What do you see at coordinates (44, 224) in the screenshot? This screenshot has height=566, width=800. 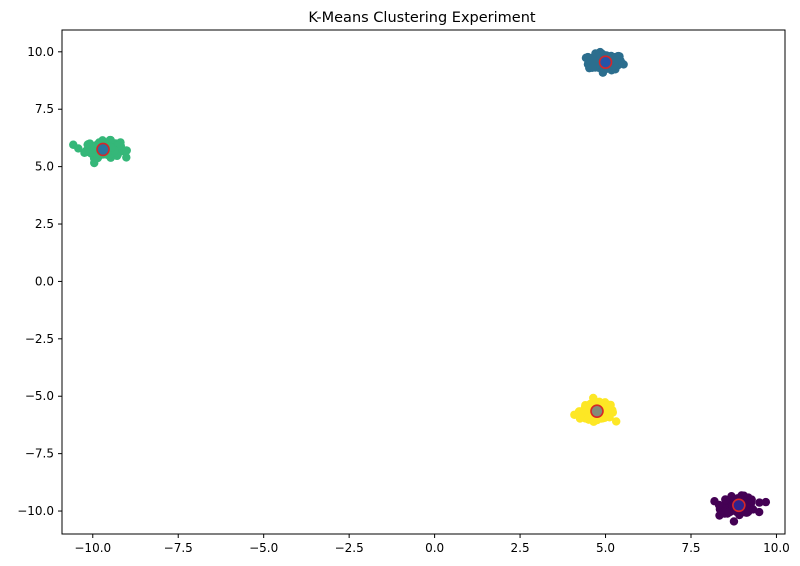 I see `y-tick-label: 2.5` at bounding box center [44, 224].